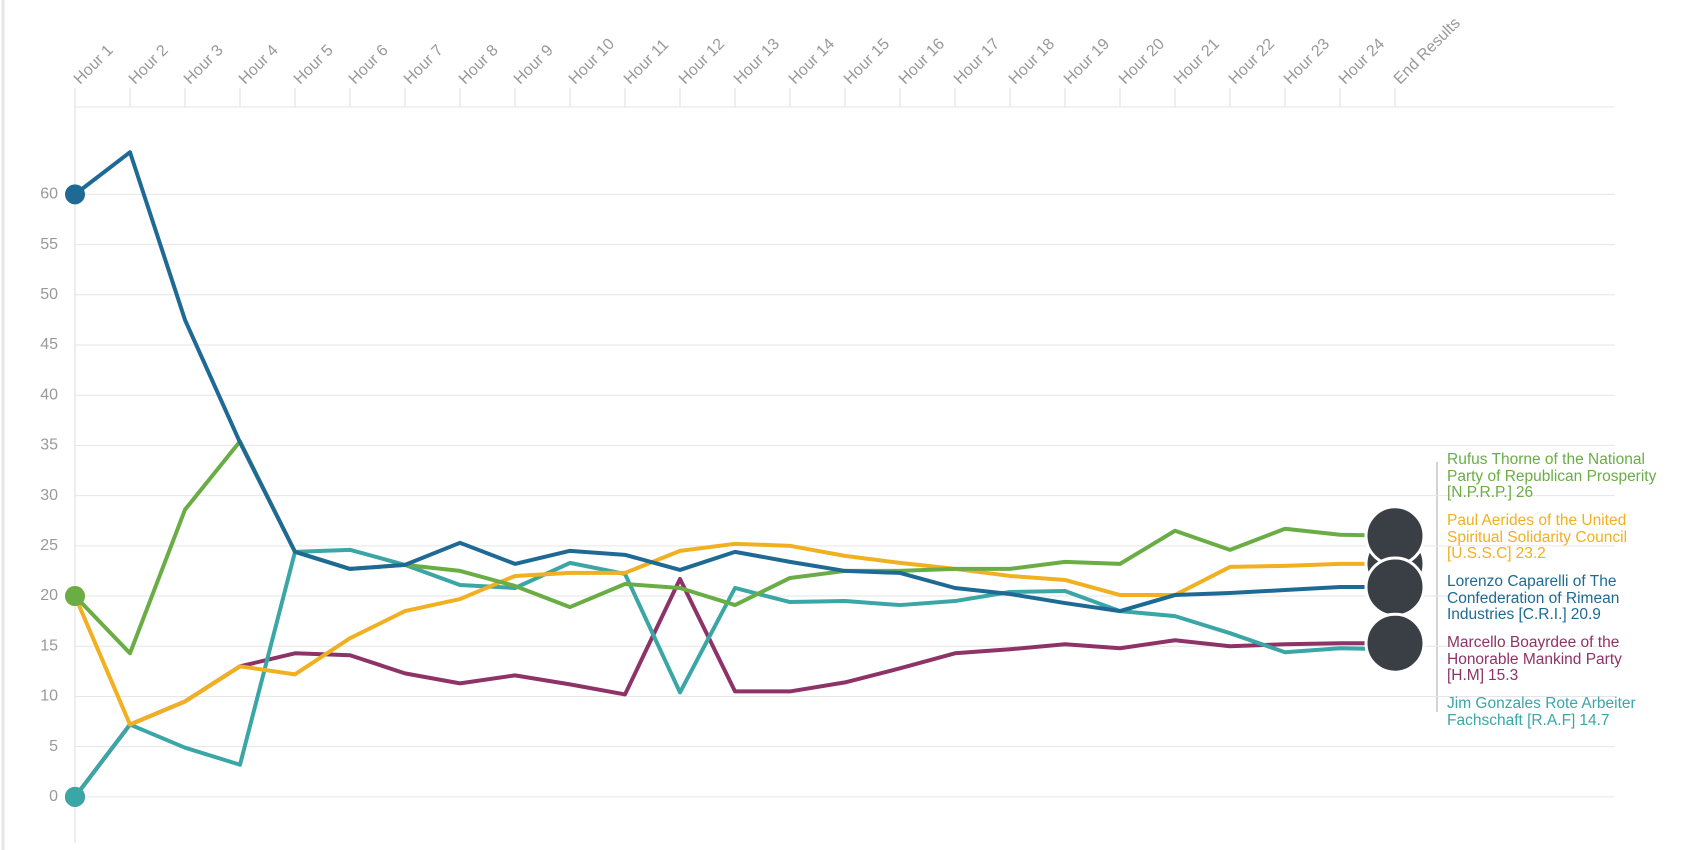 This screenshot has height=850, width=1691. What do you see at coordinates (534, 65) in the screenshot?
I see `x-tick-label: Hour 9` at bounding box center [534, 65].